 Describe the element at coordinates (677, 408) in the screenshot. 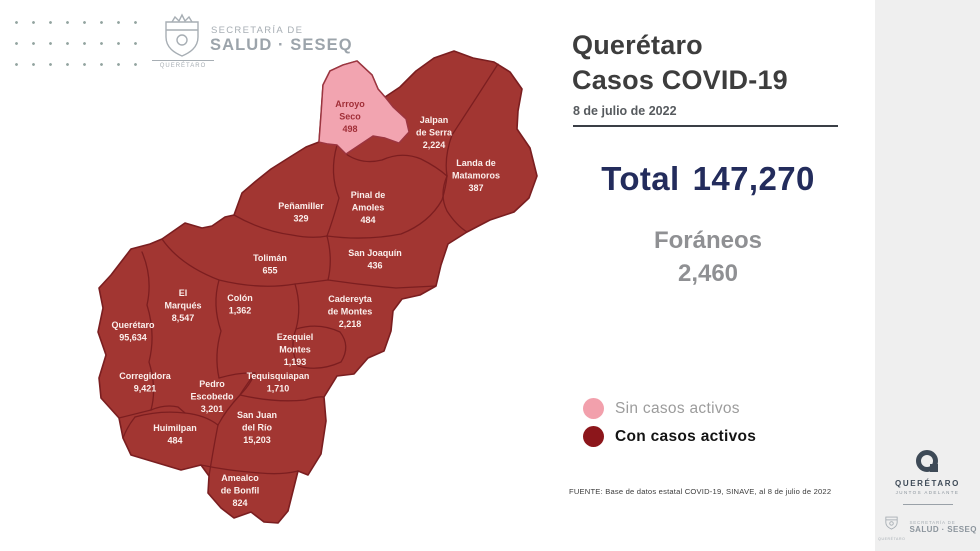

I see `legend-label-sin-casos: Sin casos activos` at that location.